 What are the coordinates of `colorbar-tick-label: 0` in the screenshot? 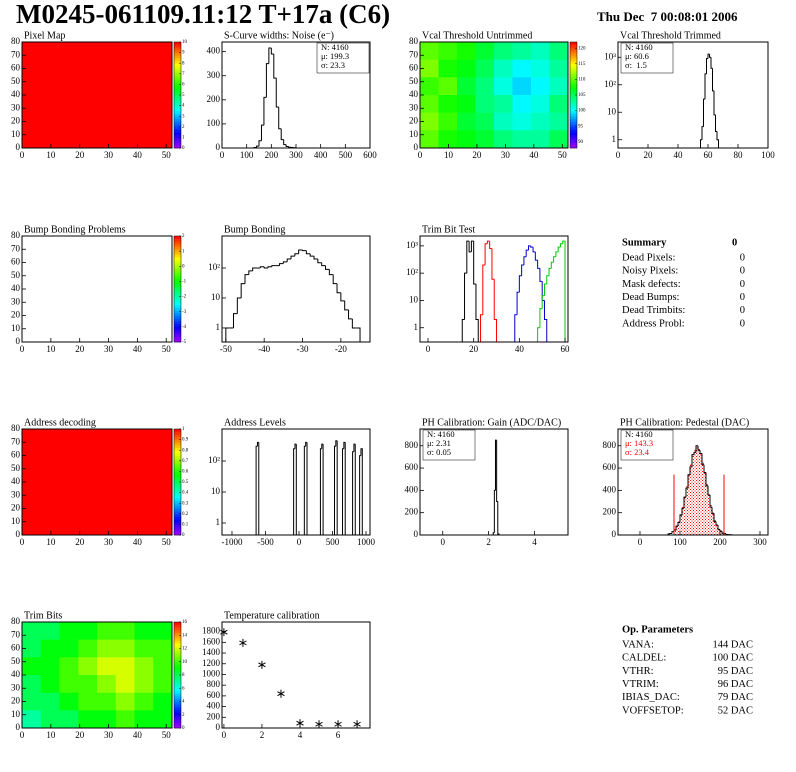 It's located at (183, 728).